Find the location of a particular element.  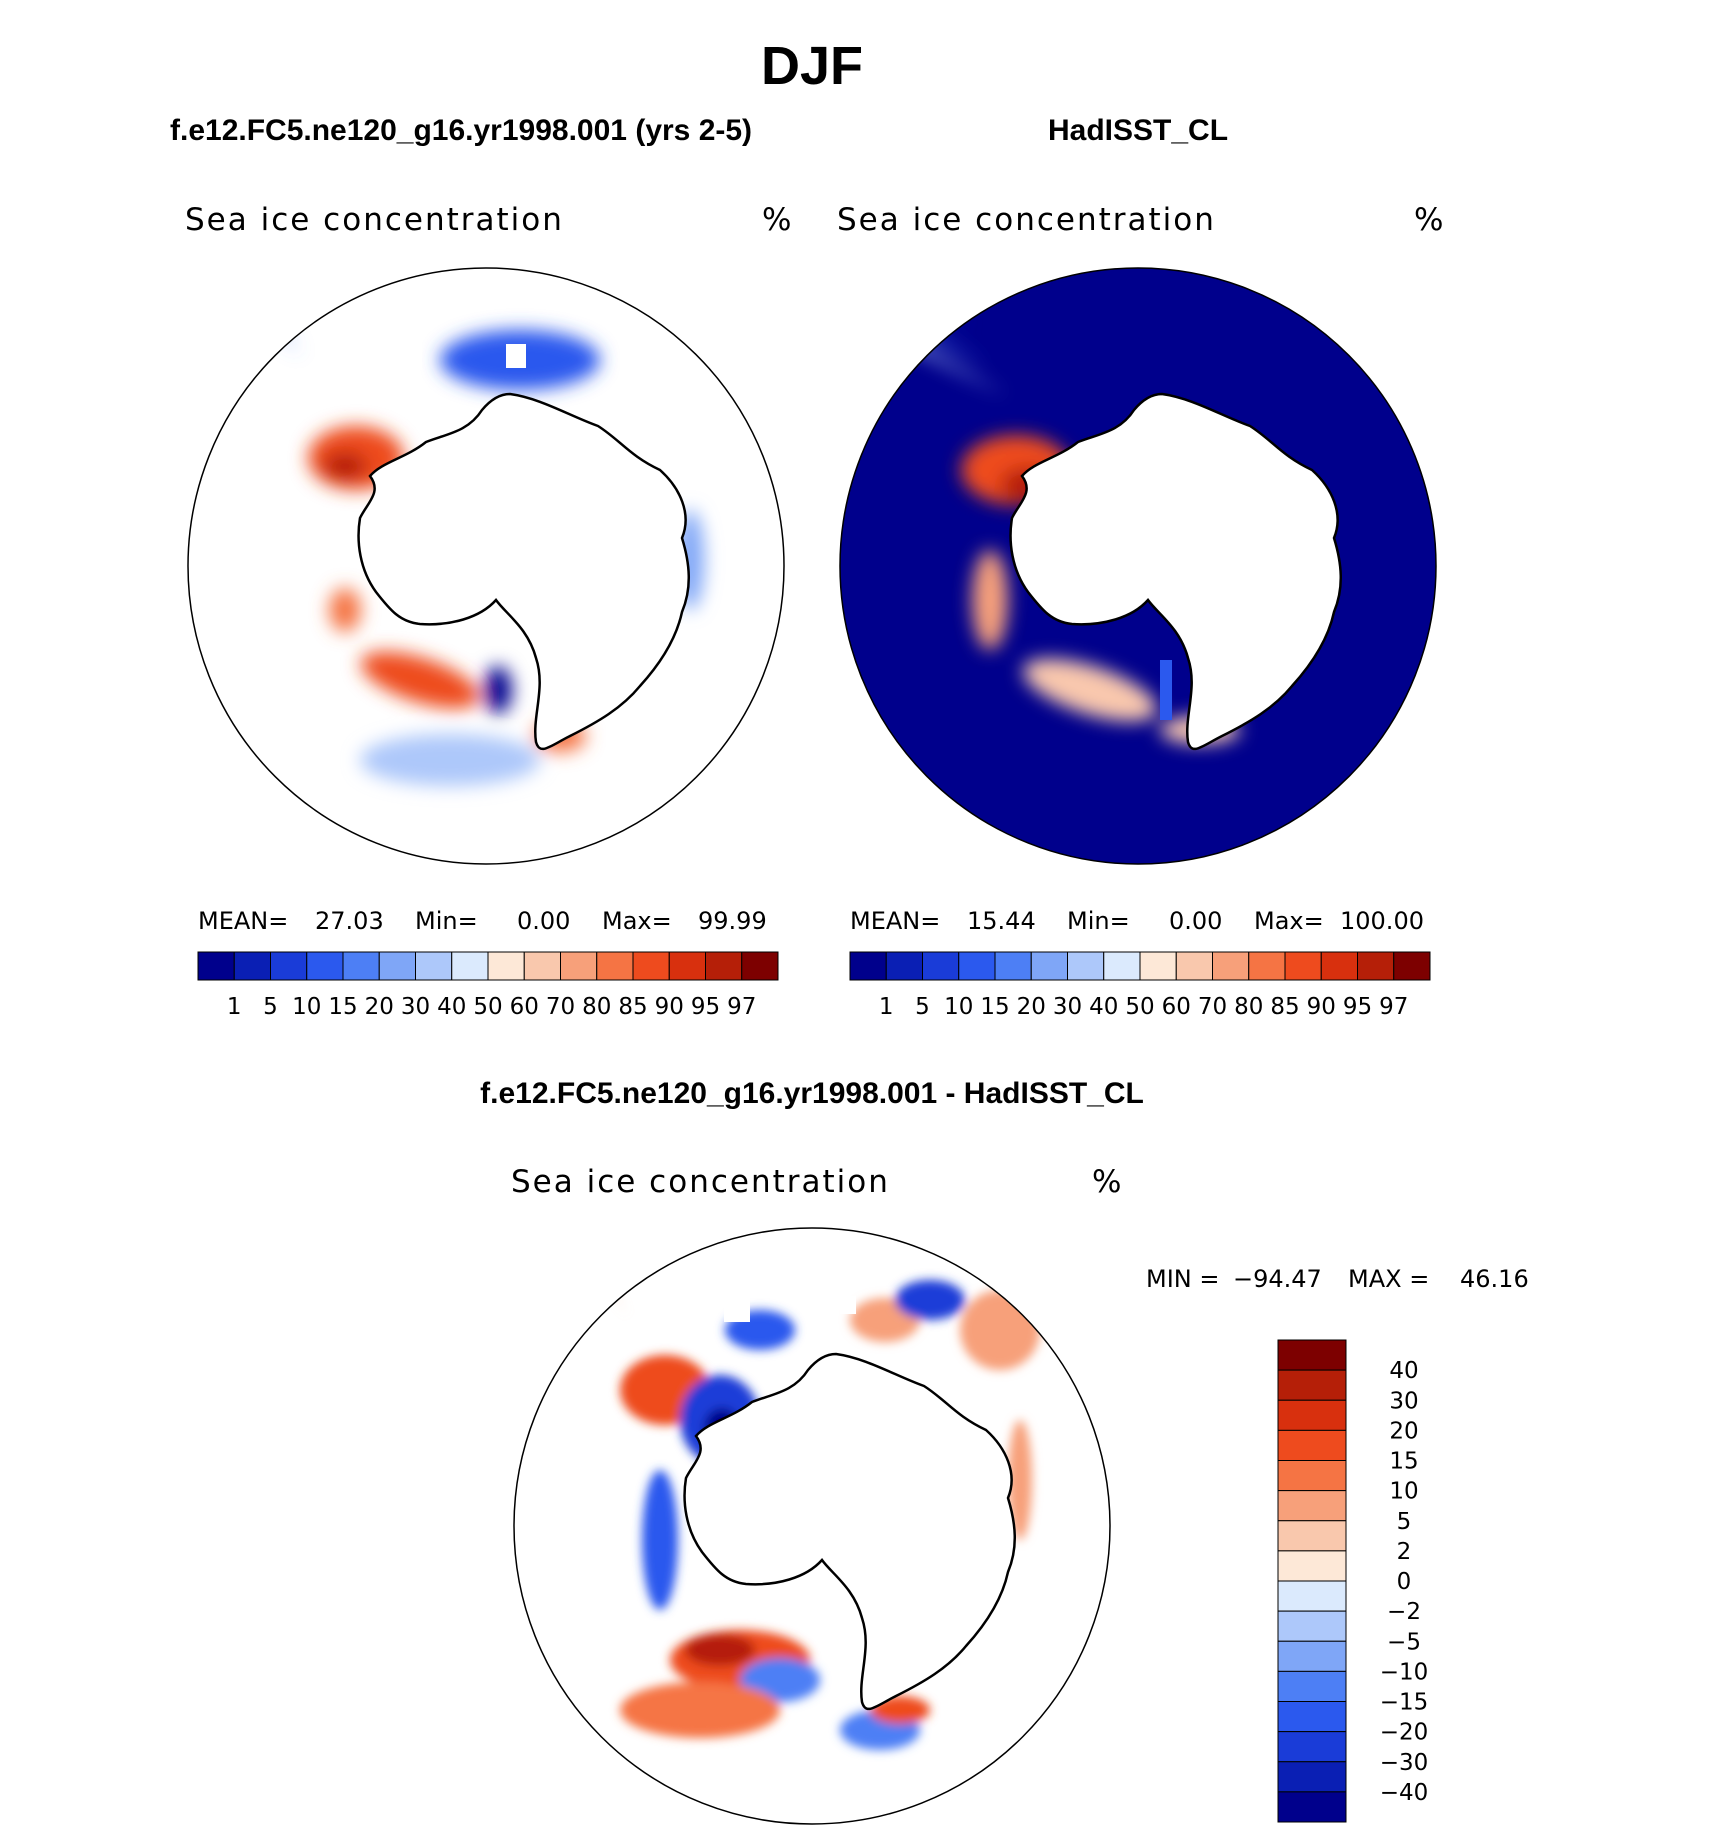

model-colorbar-tick-label: 70 is located at coordinates (560, 1007).